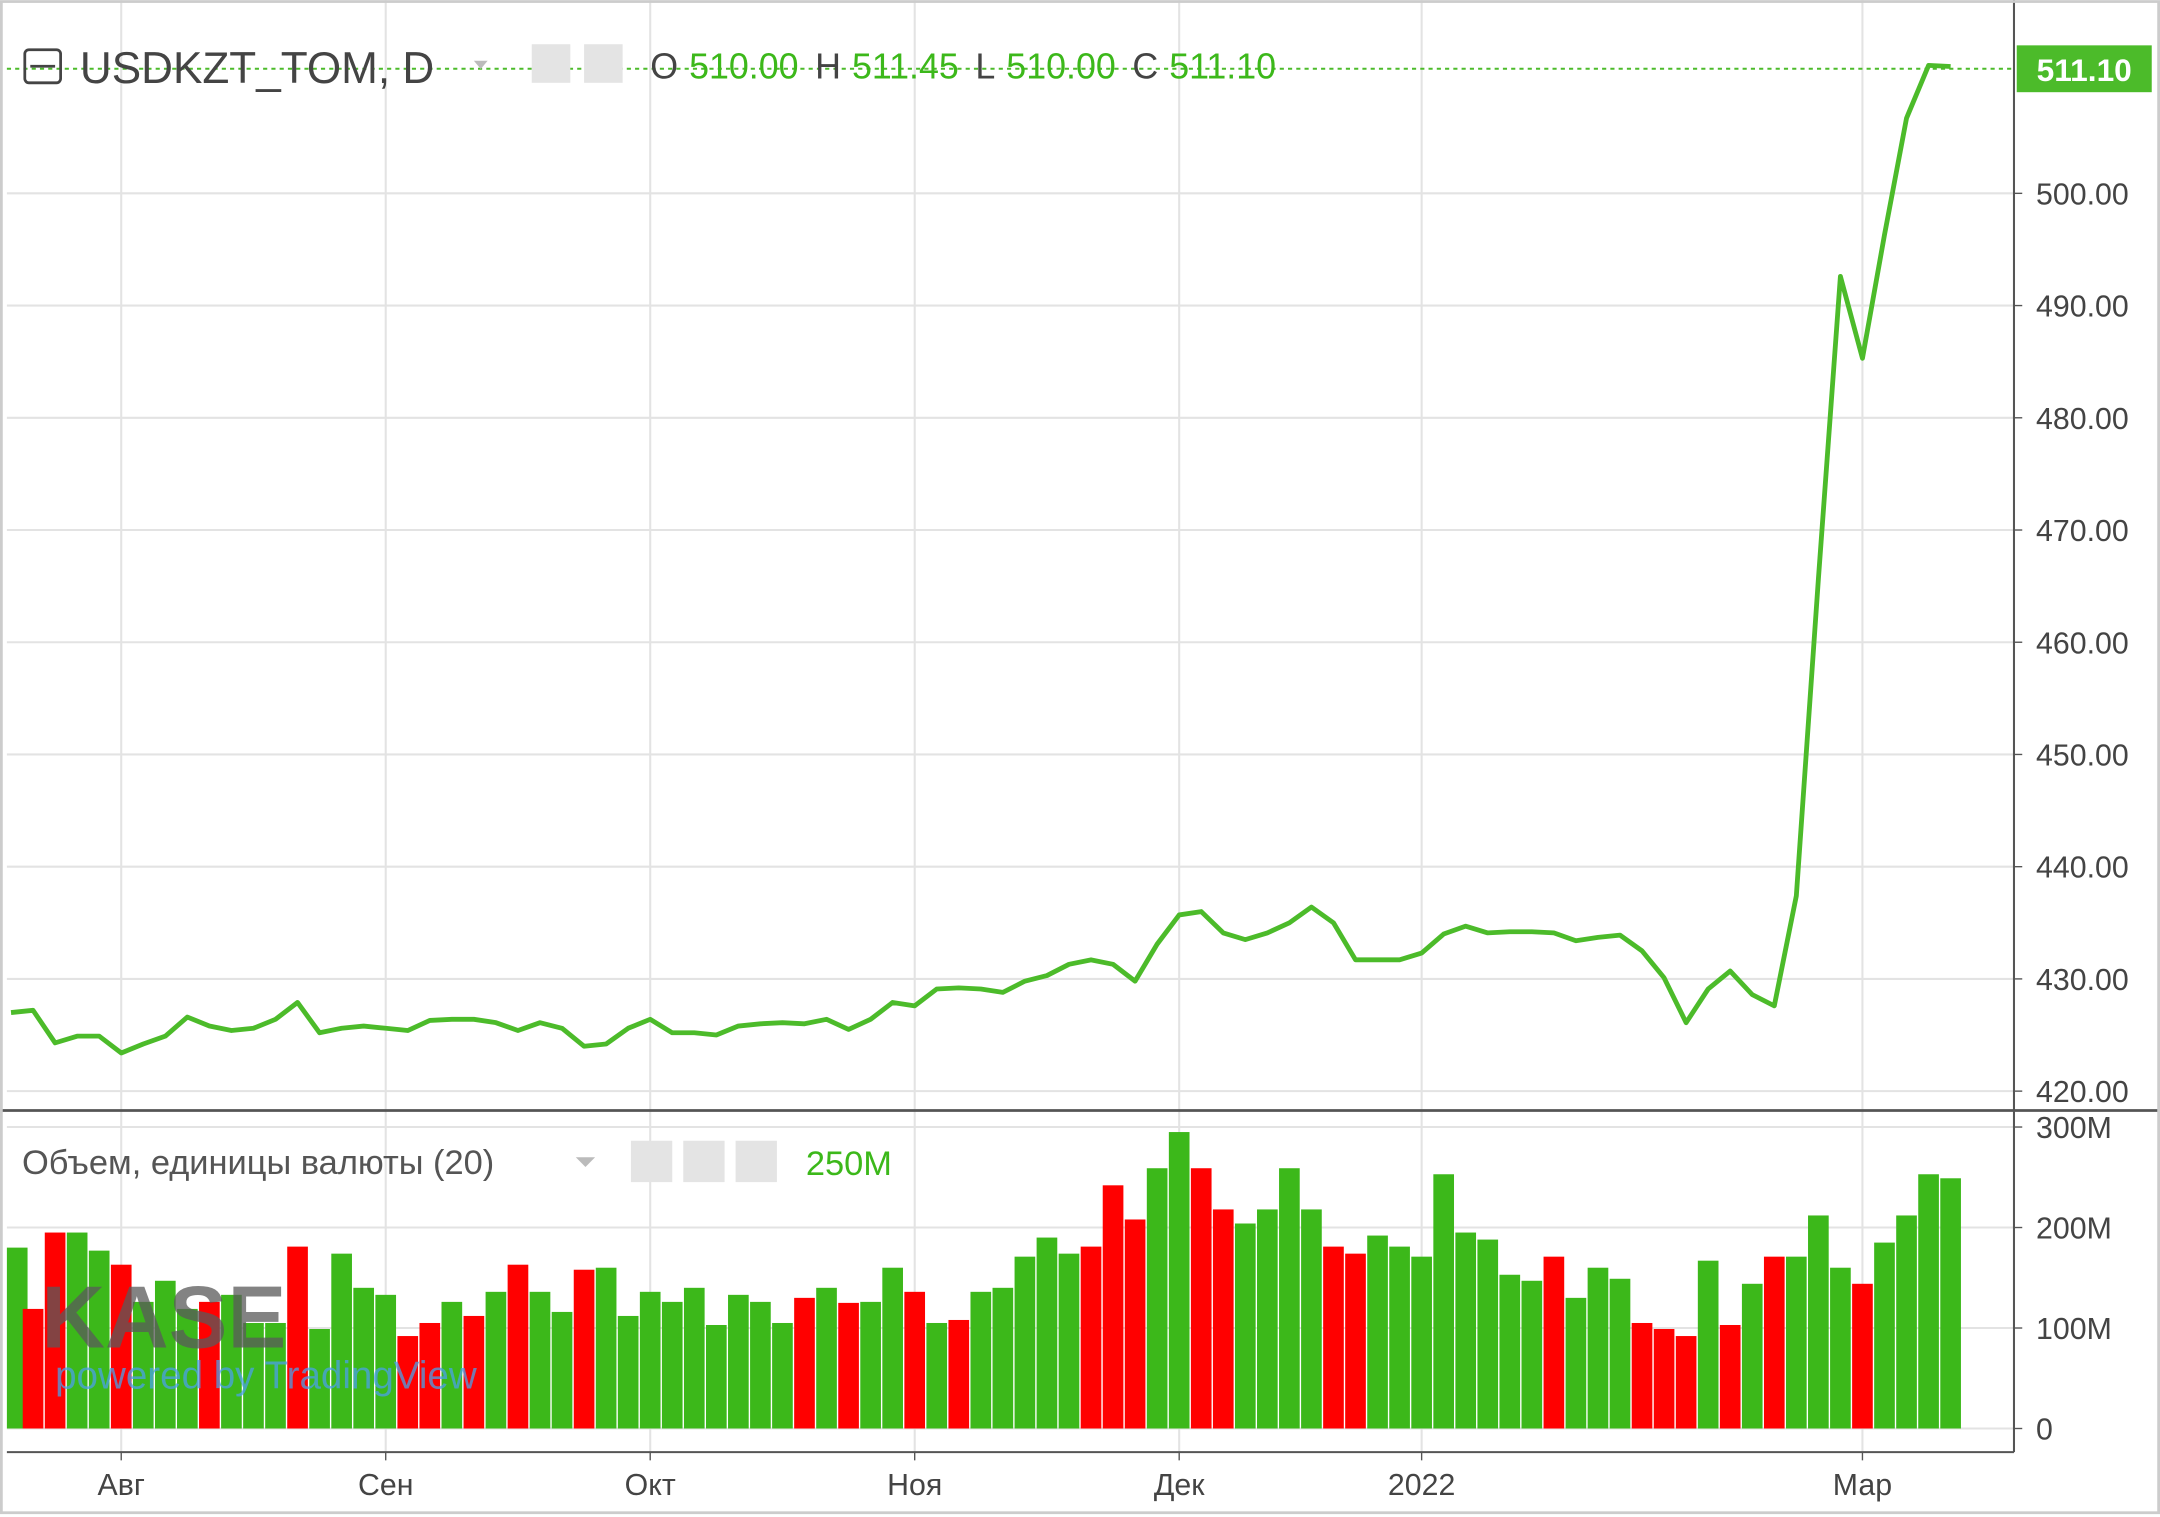 This screenshot has width=2160, height=1517. I want to click on y-tick-label: 480.00, so click(2082, 419).